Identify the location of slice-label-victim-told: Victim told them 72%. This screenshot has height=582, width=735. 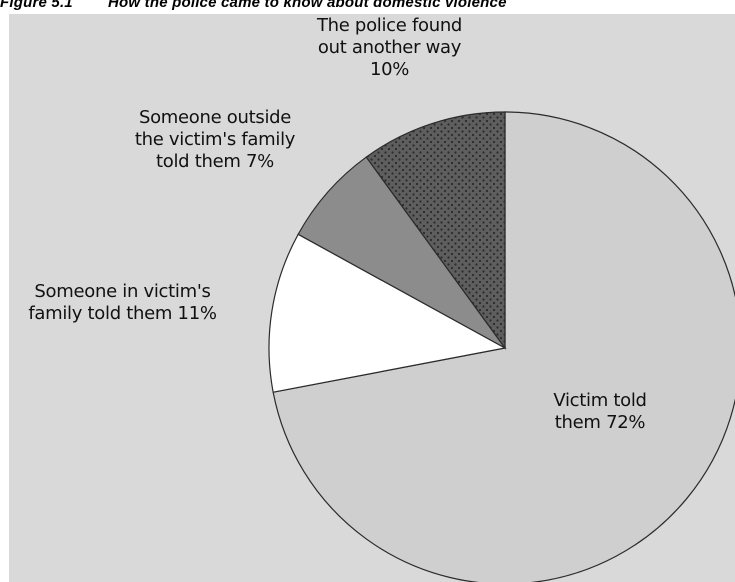
(600, 411).